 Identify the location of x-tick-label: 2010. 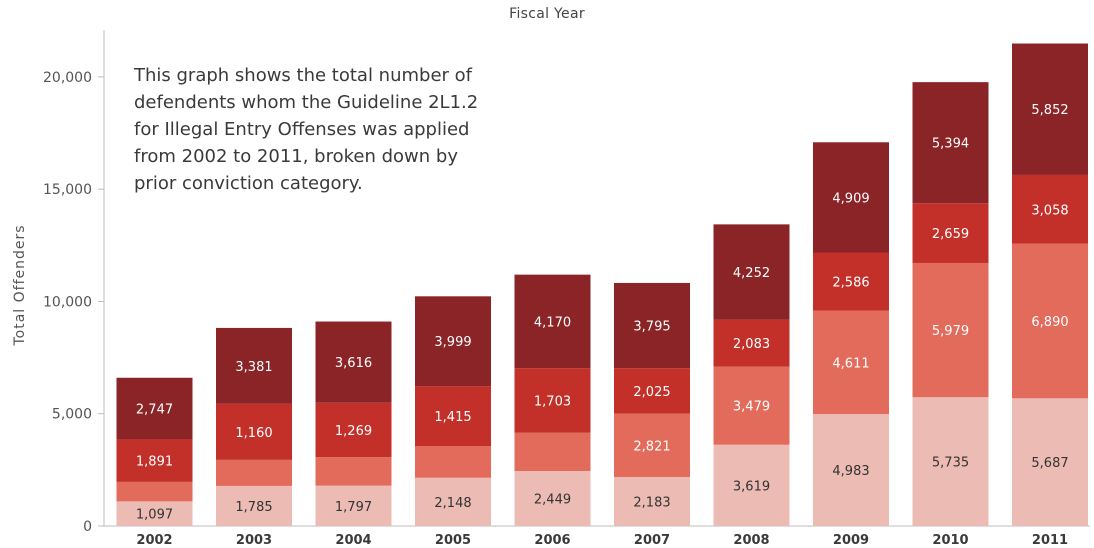
(950, 540).